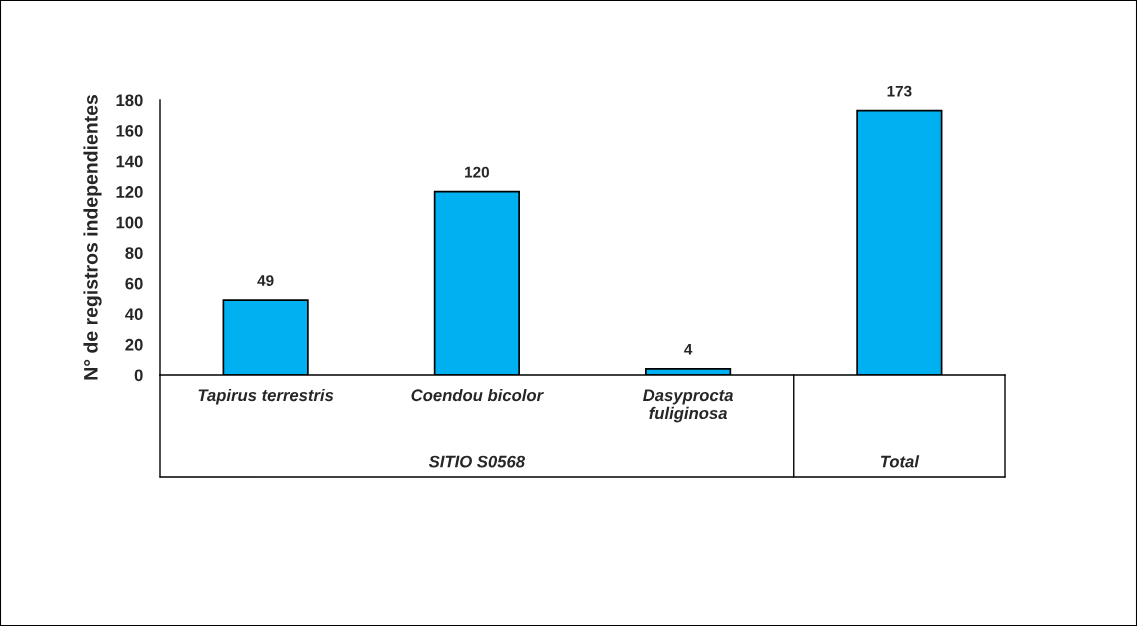  What do you see at coordinates (477, 172) in the screenshot?
I see `data-label: 120` at bounding box center [477, 172].